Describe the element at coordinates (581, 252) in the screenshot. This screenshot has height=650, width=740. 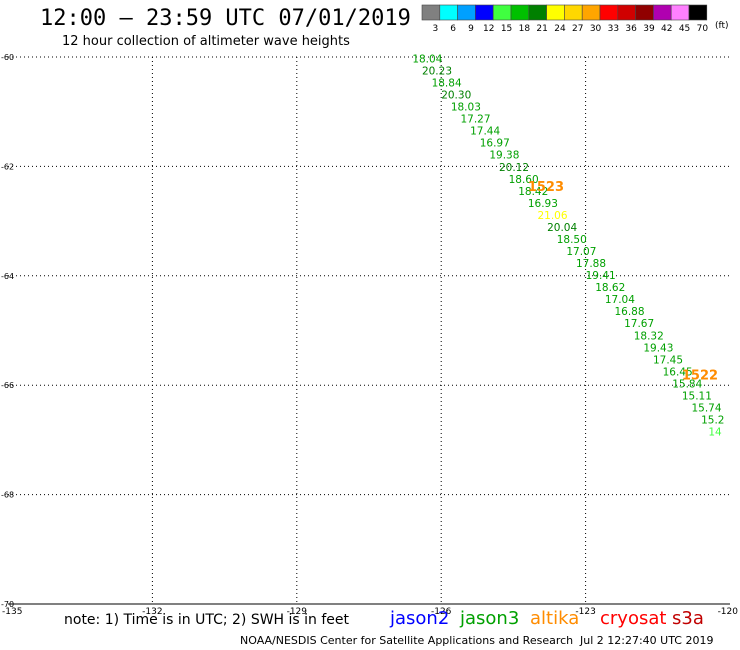
I see `wave-height-value: 17.07` at that location.